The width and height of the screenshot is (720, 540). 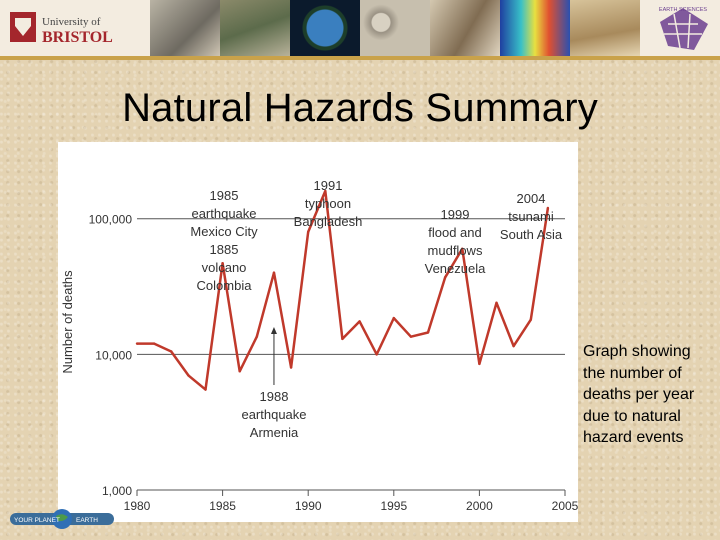 I want to click on data-point-1985, so click(x=222, y=263).